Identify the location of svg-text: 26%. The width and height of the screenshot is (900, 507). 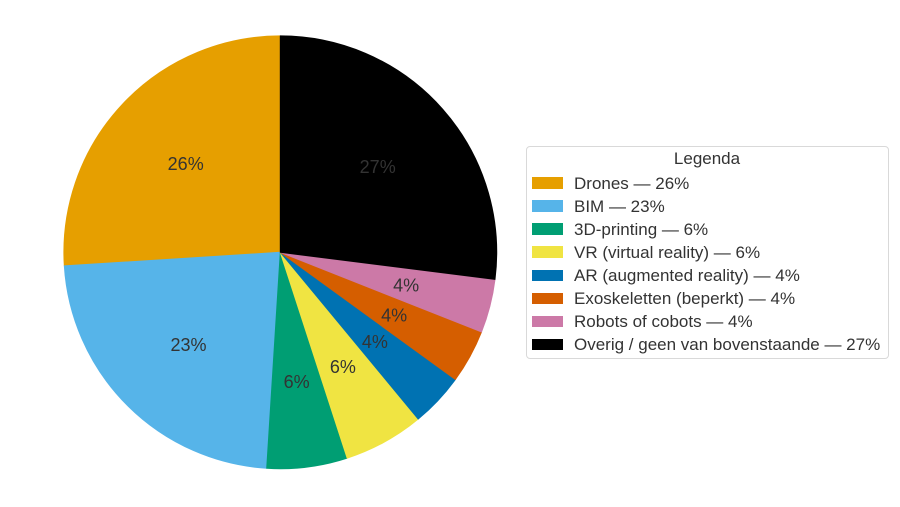
(186, 164).